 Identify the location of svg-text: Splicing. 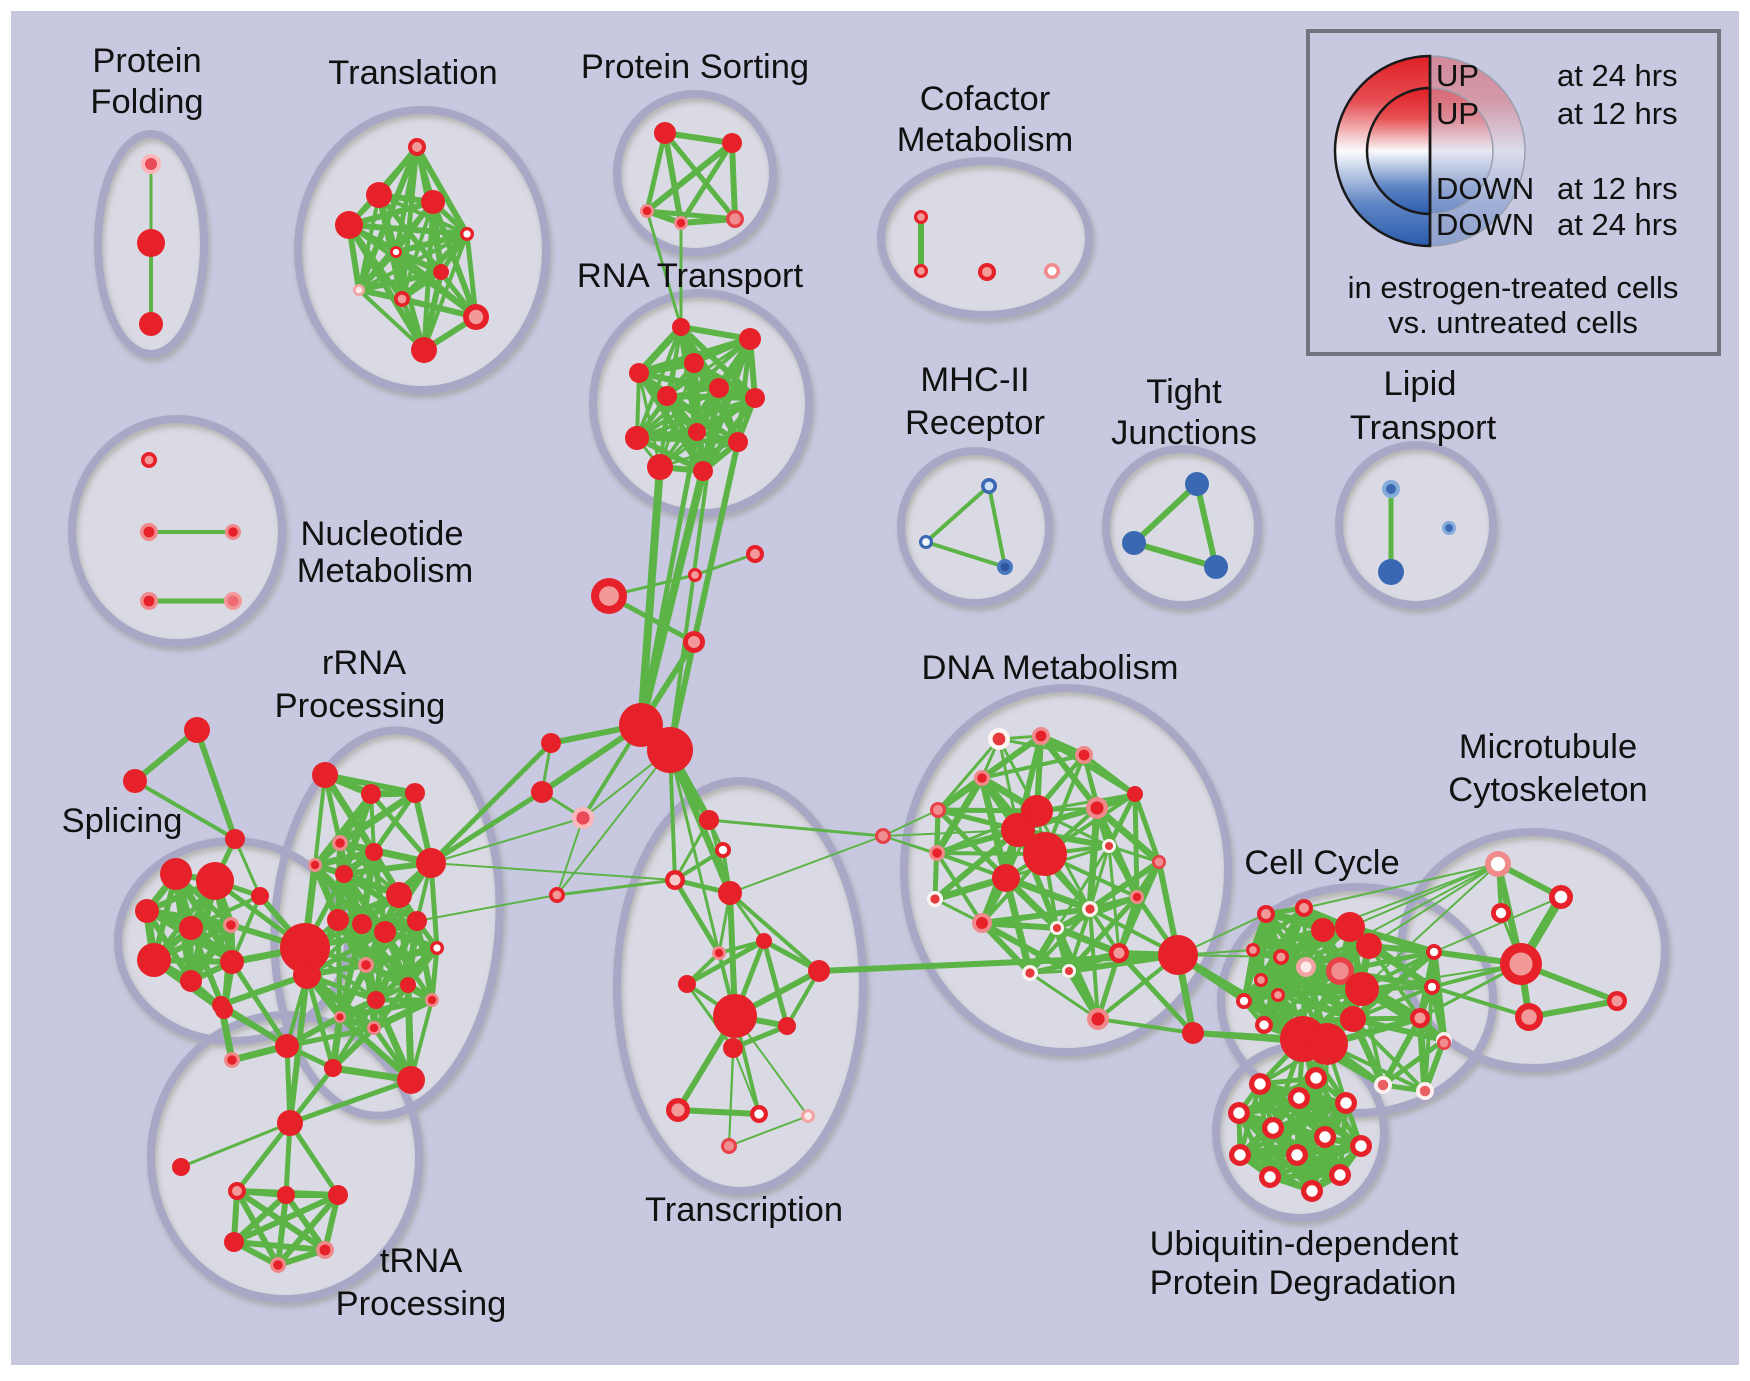
(122, 821).